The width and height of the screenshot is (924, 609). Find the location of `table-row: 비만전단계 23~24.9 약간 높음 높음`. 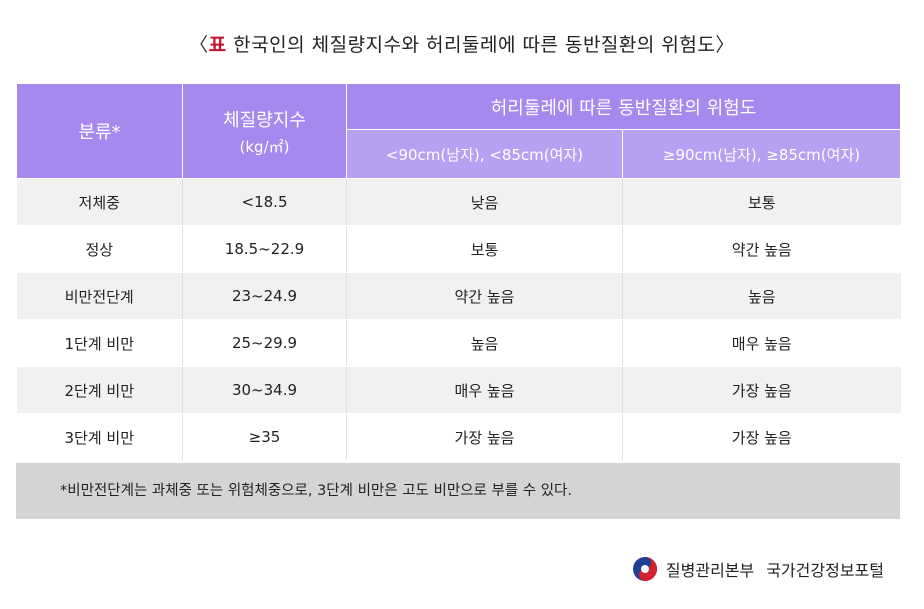

table-row: 비만전단계 23~24.9 약간 높음 높음 is located at coordinates (458, 296).